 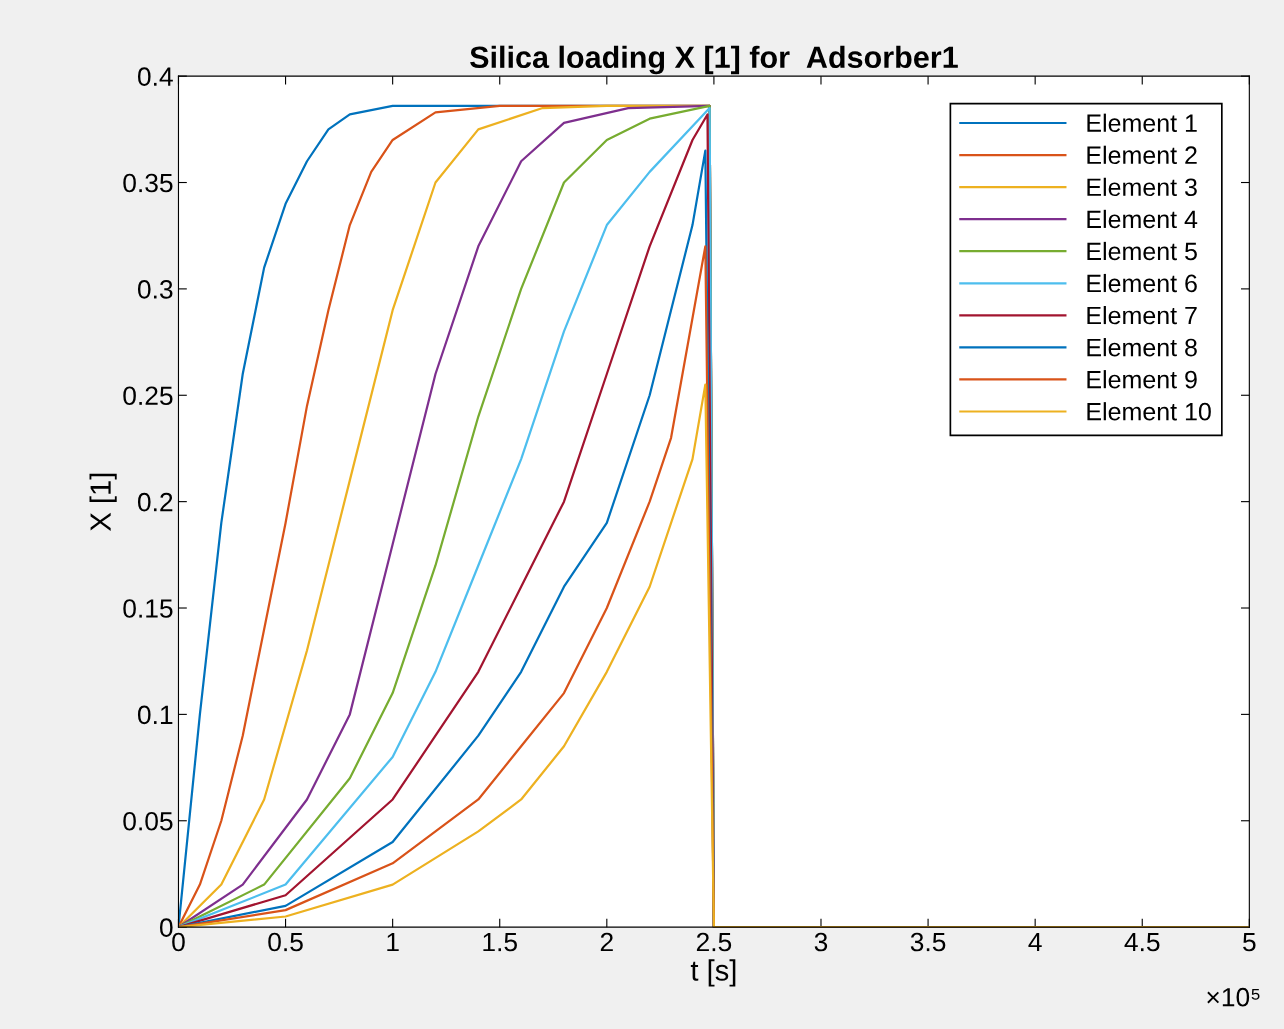 What do you see at coordinates (821, 942) in the screenshot?
I see `x-tick-label: 3` at bounding box center [821, 942].